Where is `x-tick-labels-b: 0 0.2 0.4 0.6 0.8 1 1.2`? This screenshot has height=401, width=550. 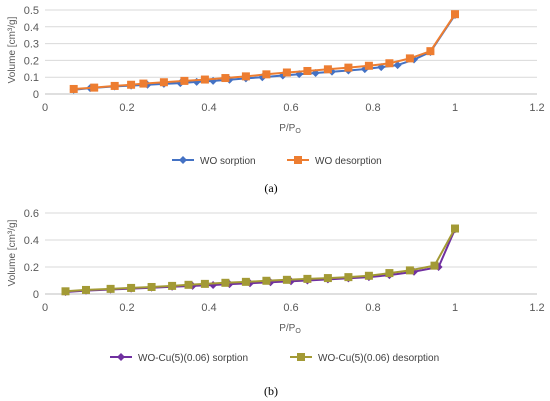
x-tick-labels-b: 0 0.2 0.4 0.6 0.8 1 1.2 is located at coordinates (293, 308).